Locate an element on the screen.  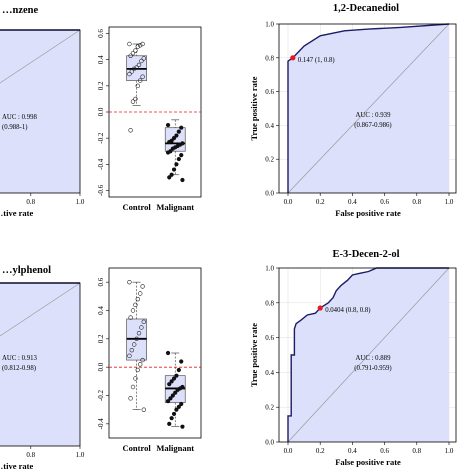
y-tick-label: -0.6 is located at coordinates (101, 190).